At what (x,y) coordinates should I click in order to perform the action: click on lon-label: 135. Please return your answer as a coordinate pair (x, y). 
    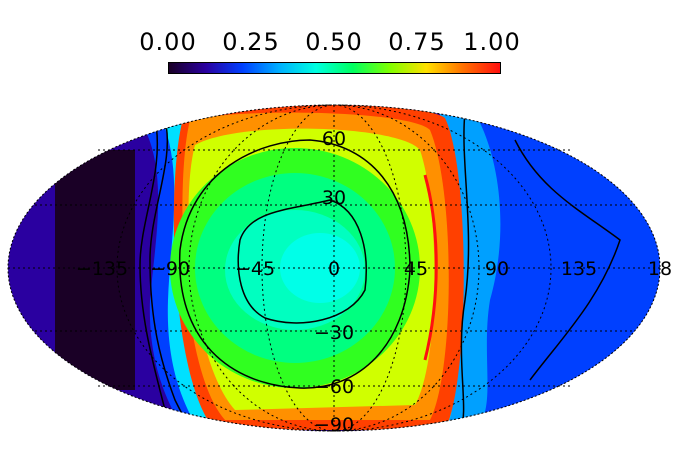
    Looking at the image, I should click on (579, 269).